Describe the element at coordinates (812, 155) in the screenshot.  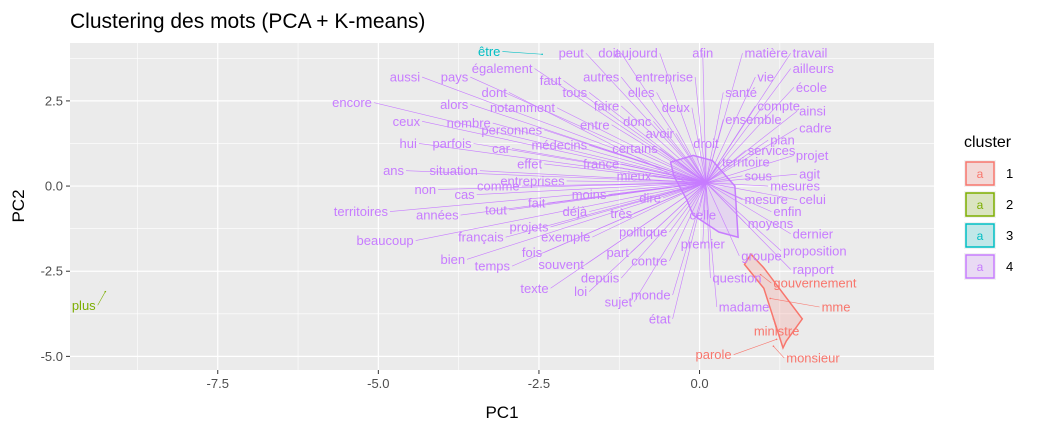
I see `word-label: projet` at that location.